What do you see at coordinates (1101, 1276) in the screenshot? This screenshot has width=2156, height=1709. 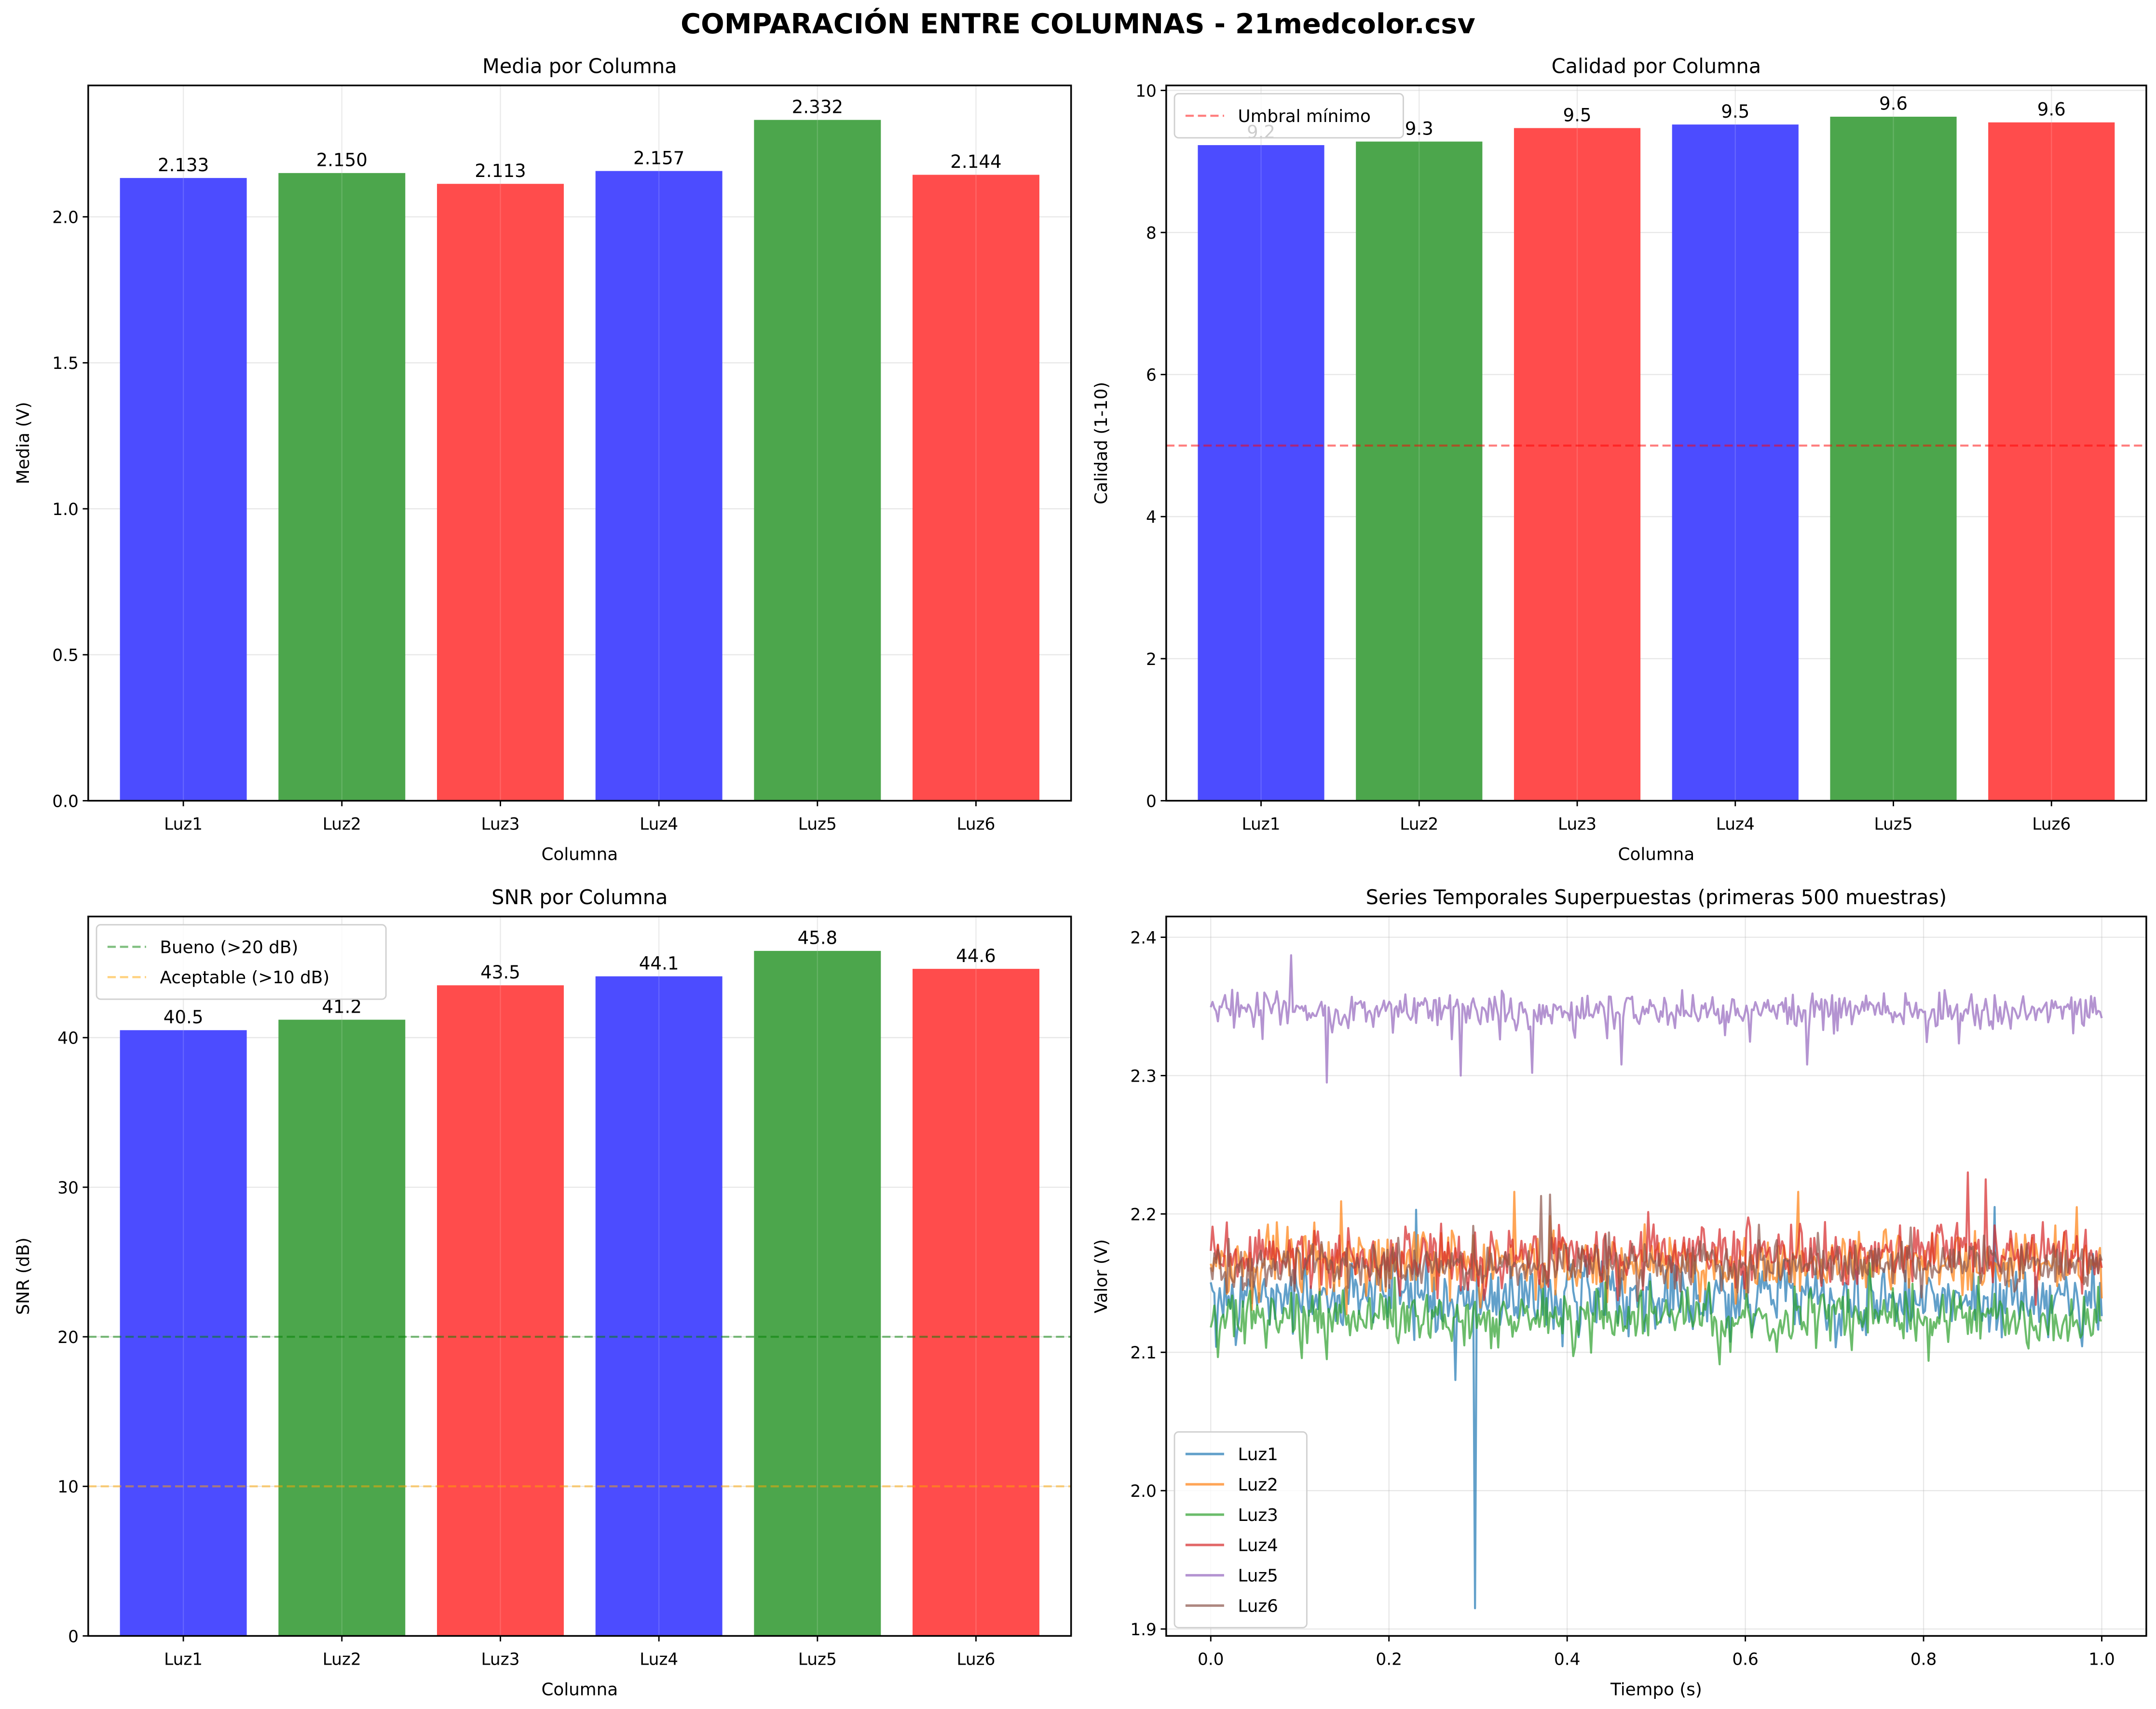 I see `y-axis-label: Valor (V)` at bounding box center [1101, 1276].